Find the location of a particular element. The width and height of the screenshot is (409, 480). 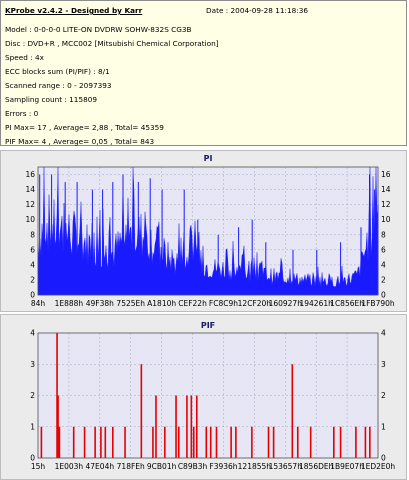

x-tick-label: 15h is located at coordinates (38, 466).